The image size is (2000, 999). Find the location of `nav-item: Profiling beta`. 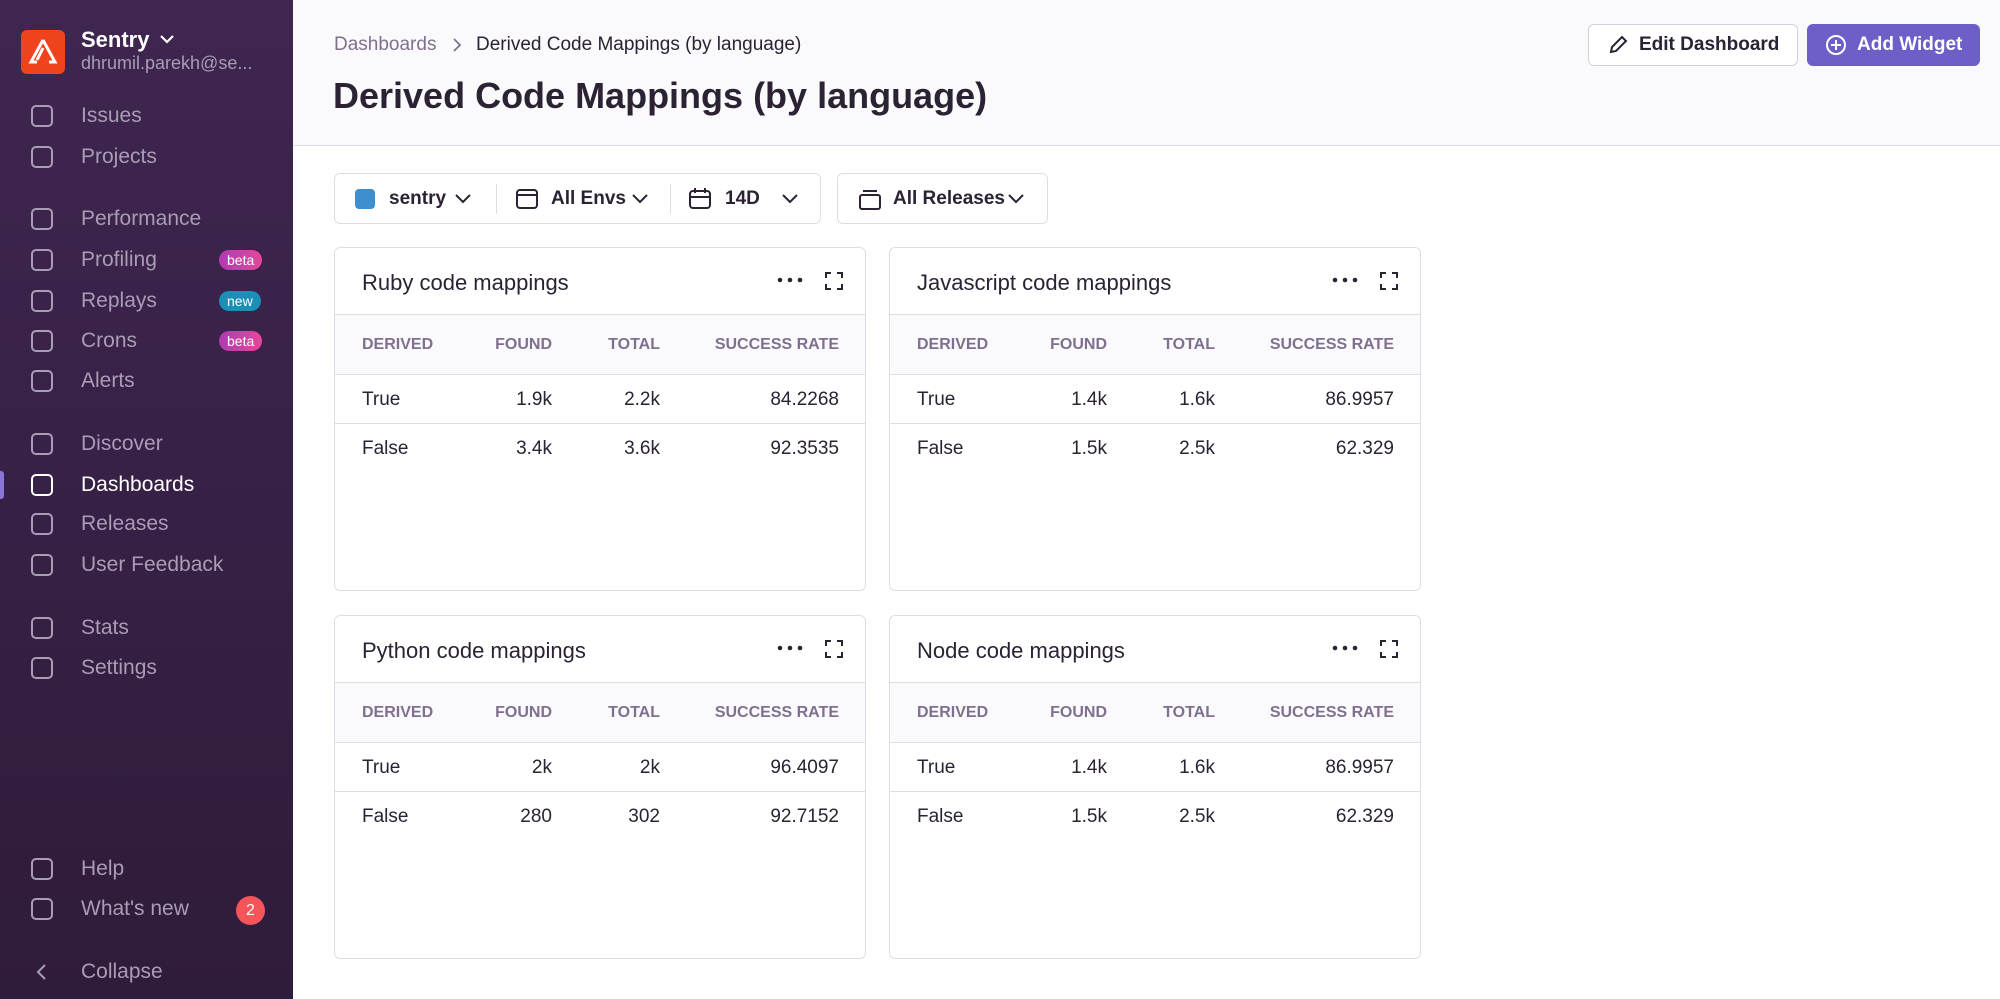

nav-item: Profiling beta is located at coordinates (146, 260).